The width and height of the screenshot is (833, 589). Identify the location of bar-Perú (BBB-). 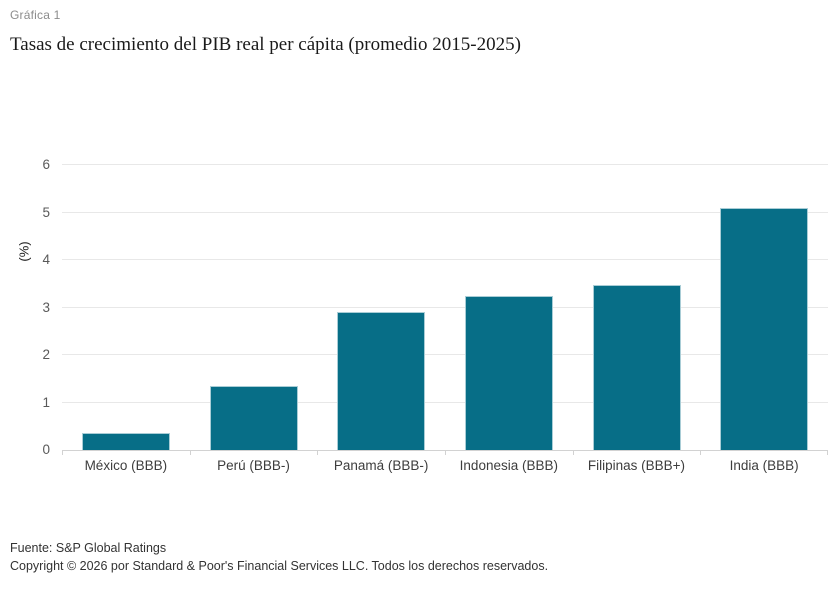
(253, 417).